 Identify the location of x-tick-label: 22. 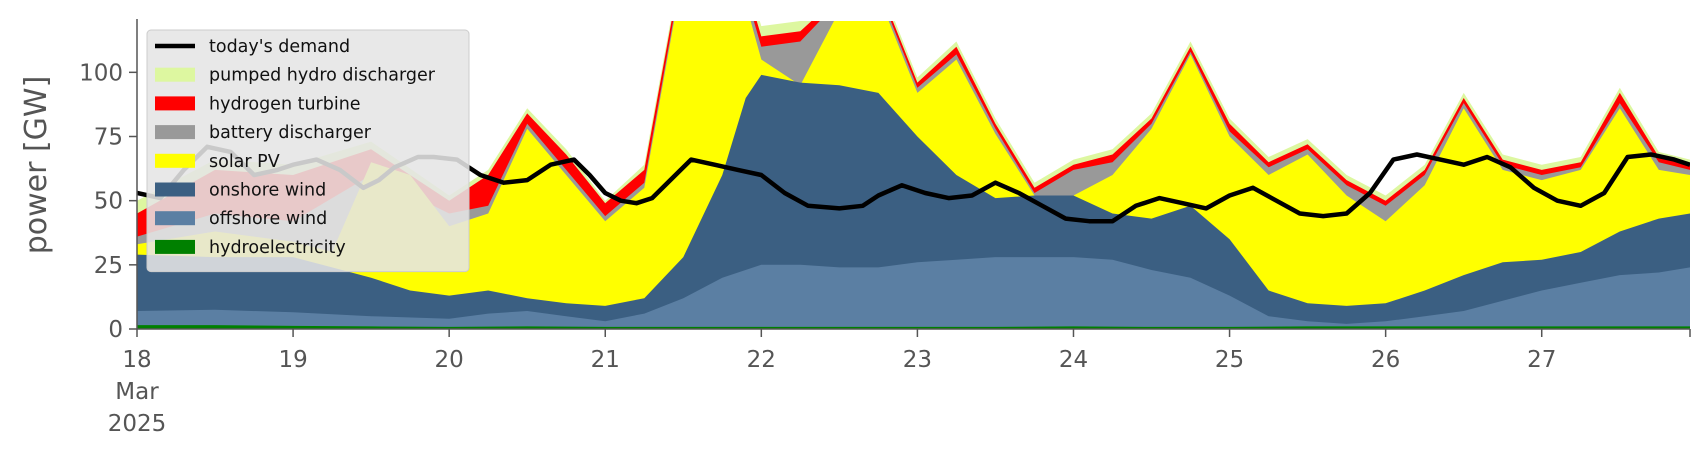
(761, 360).